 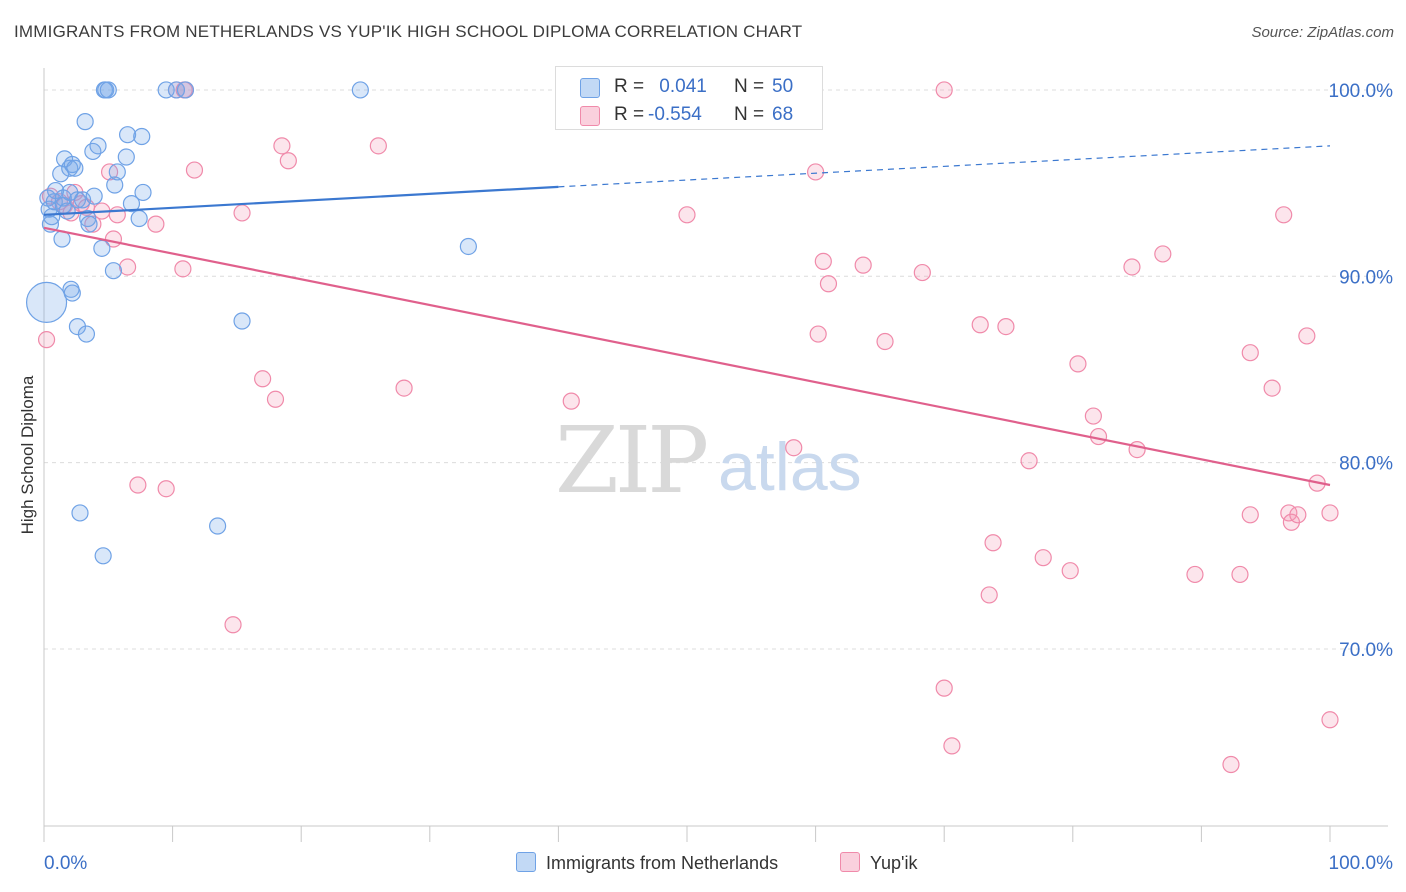 I want to click on watermark-zip: ZIP, so click(x=630, y=460).